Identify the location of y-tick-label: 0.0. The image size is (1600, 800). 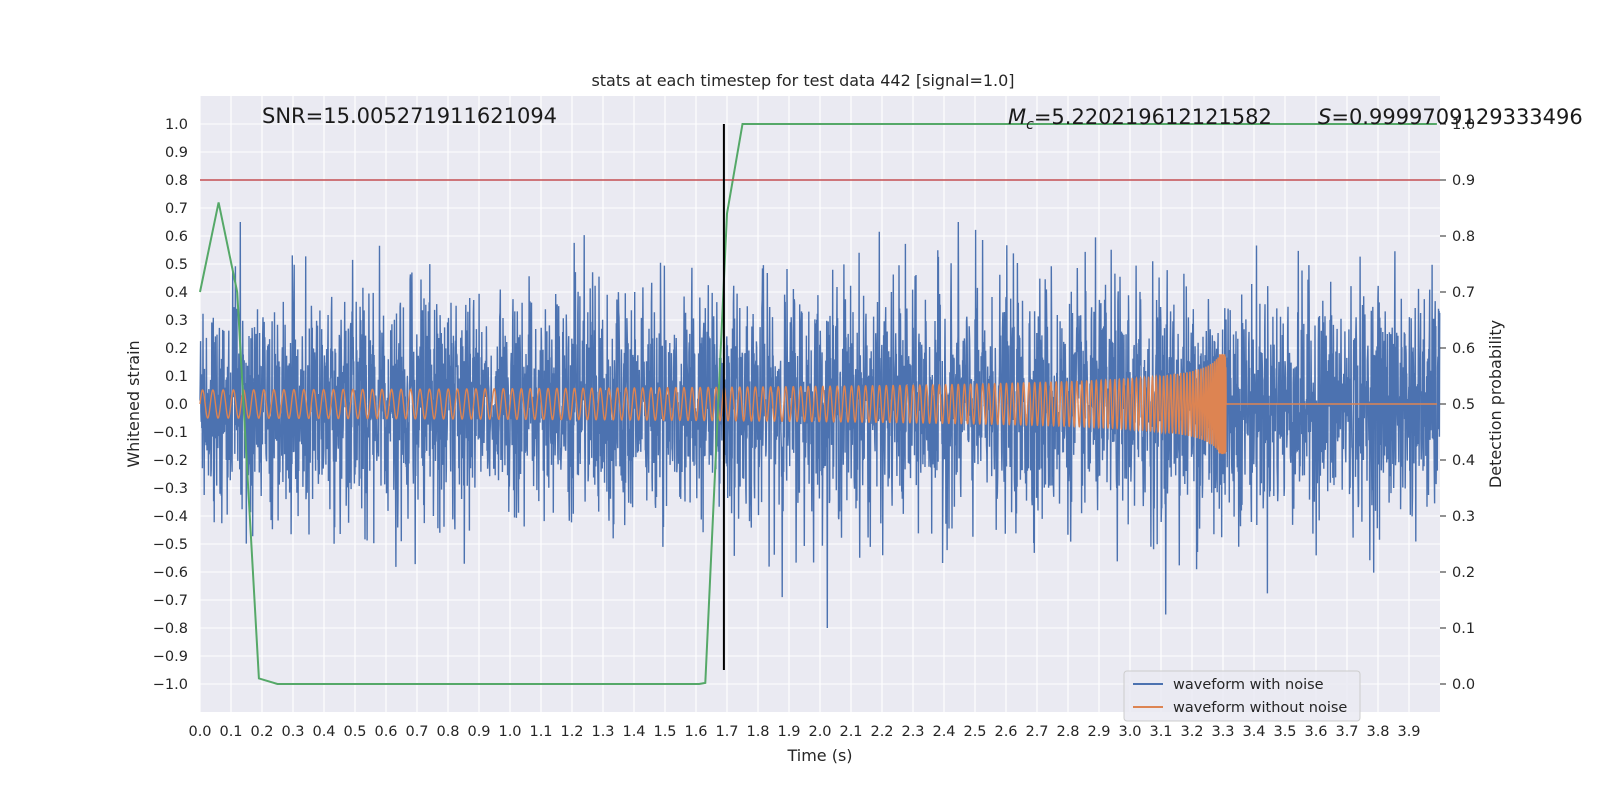
(176, 405).